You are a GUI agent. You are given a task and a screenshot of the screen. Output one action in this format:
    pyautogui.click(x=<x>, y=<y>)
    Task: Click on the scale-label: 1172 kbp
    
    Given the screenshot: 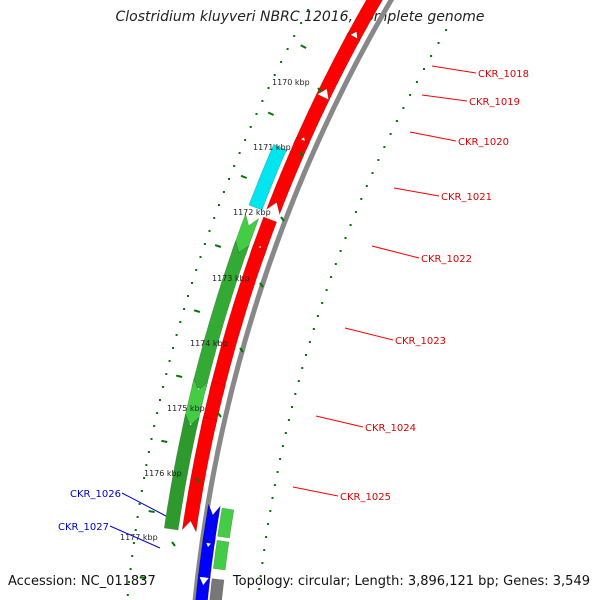 What is the action you would take?
    pyautogui.click(x=252, y=212)
    